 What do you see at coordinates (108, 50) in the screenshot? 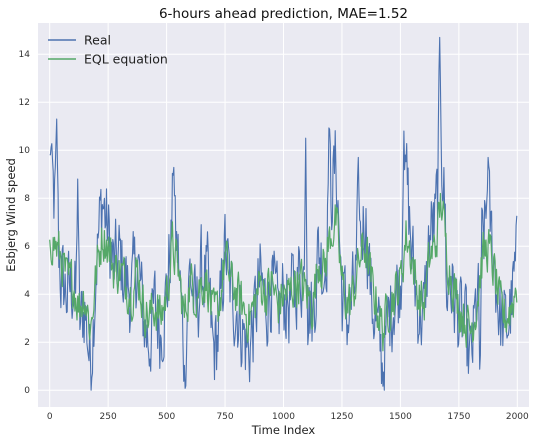
I see `legend: Real EQL equation` at bounding box center [108, 50].